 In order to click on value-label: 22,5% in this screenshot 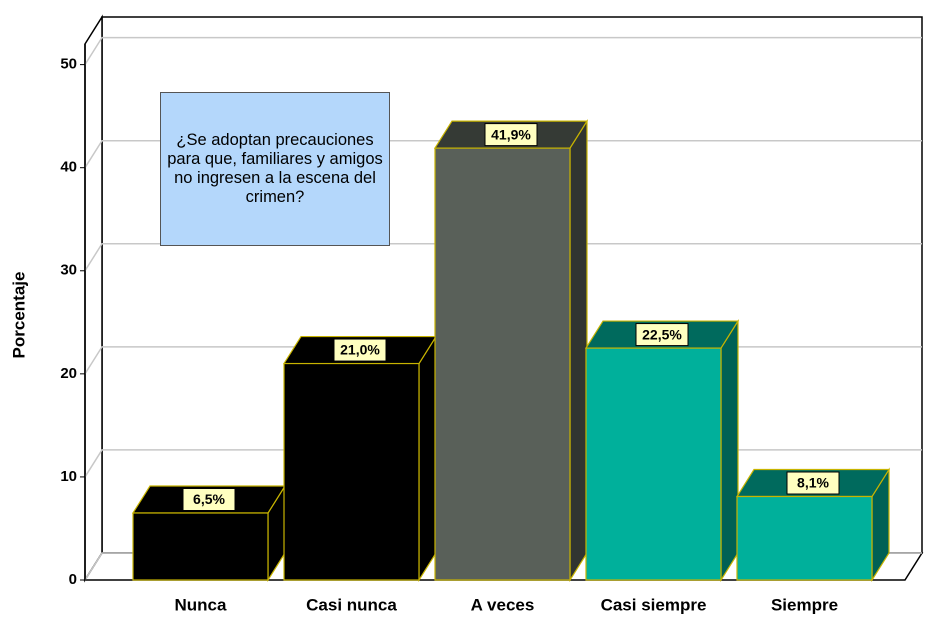, I will do `click(662, 334)`.